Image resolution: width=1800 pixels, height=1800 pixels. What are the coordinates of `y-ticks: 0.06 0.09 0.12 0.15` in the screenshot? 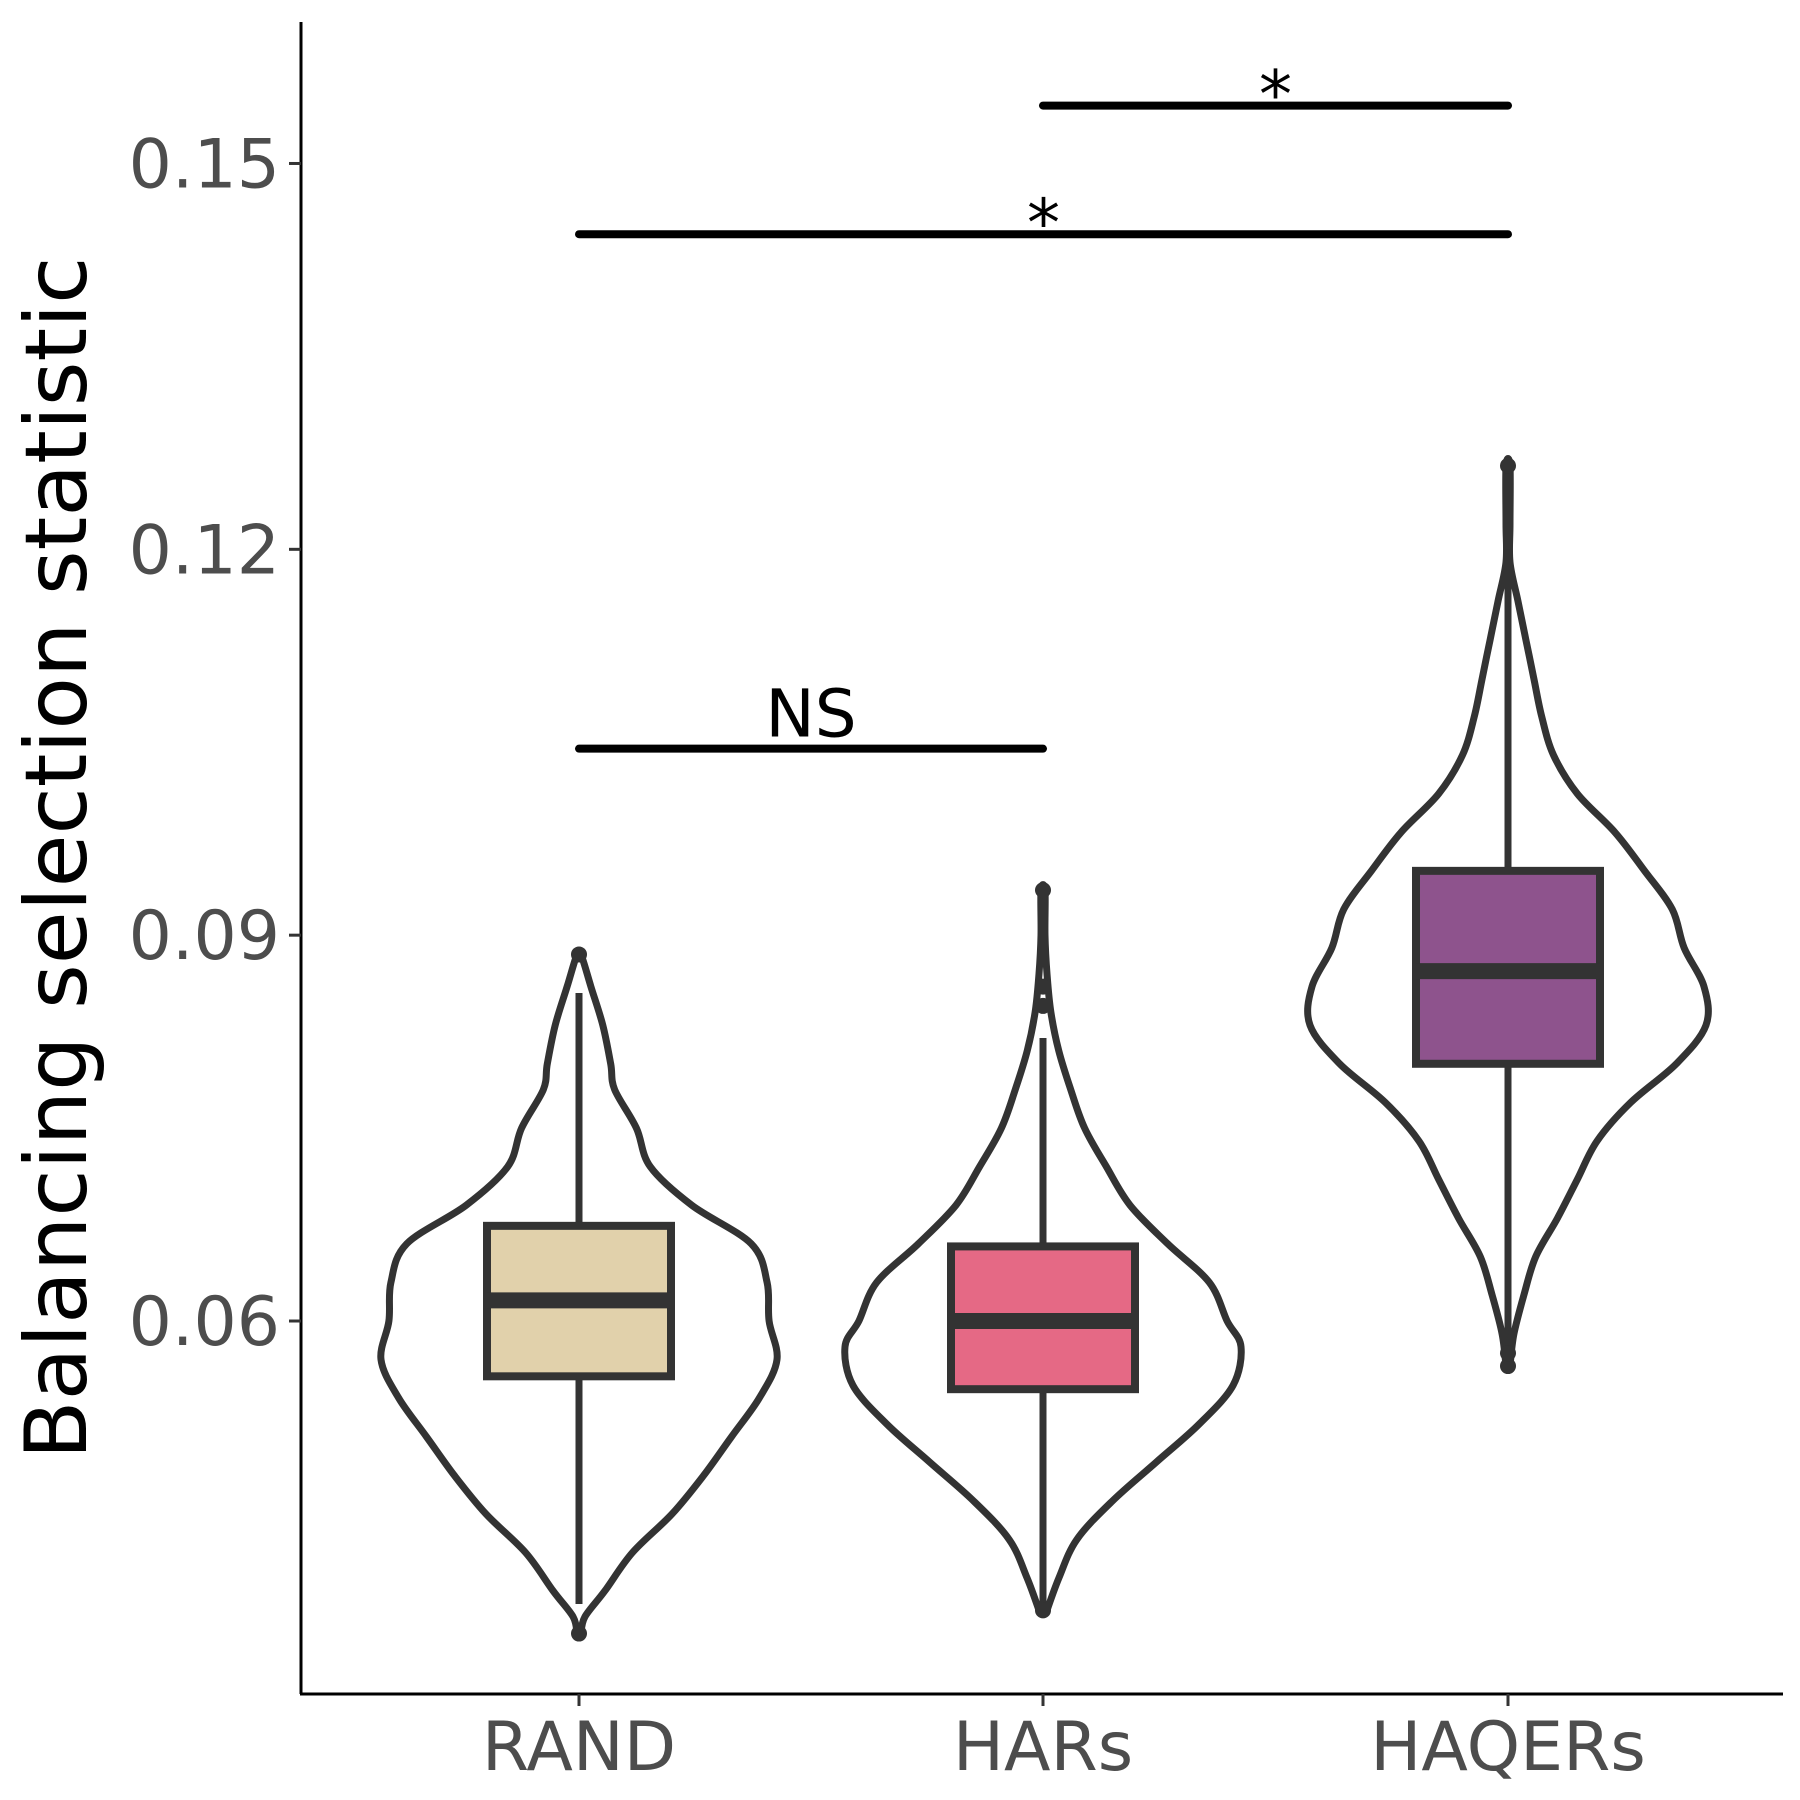 It's located at (215, 743).